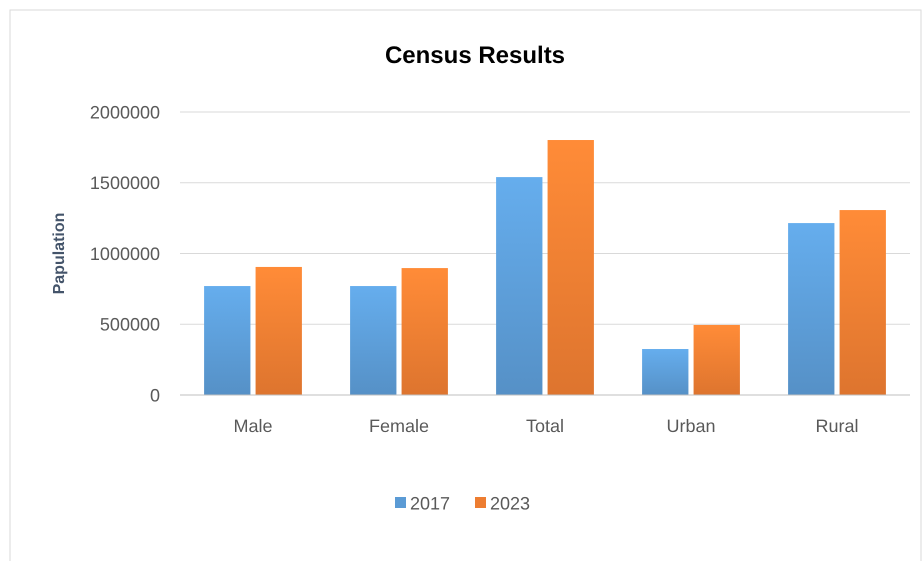 This screenshot has height=561, width=923. Describe the element at coordinates (130, 324) in the screenshot. I see `y-tick-label: 500000` at that location.